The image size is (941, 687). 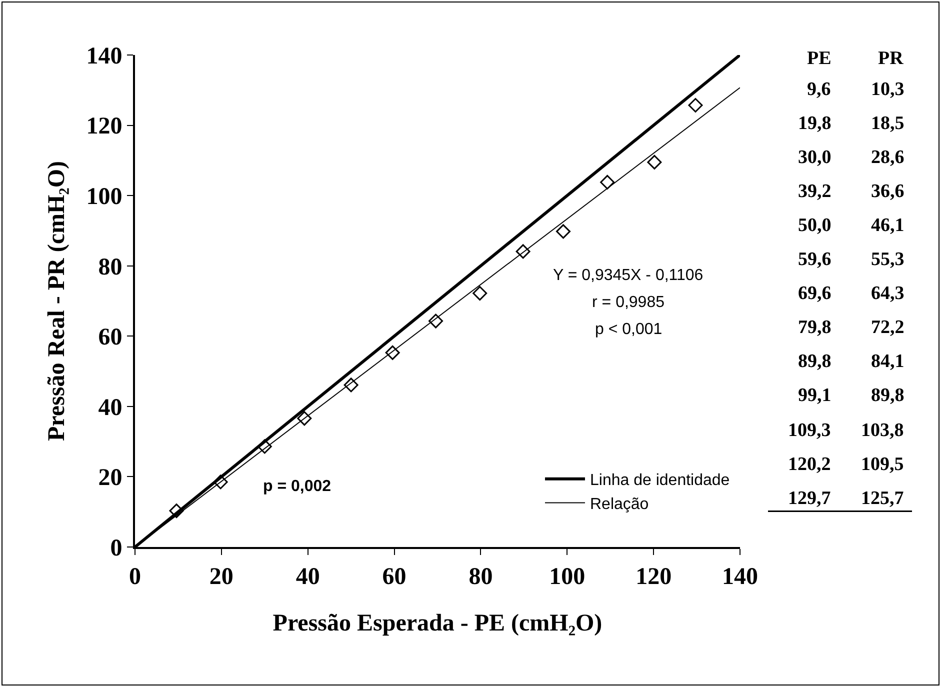 I want to click on annotation: r = 0,9985, so click(x=628, y=302).